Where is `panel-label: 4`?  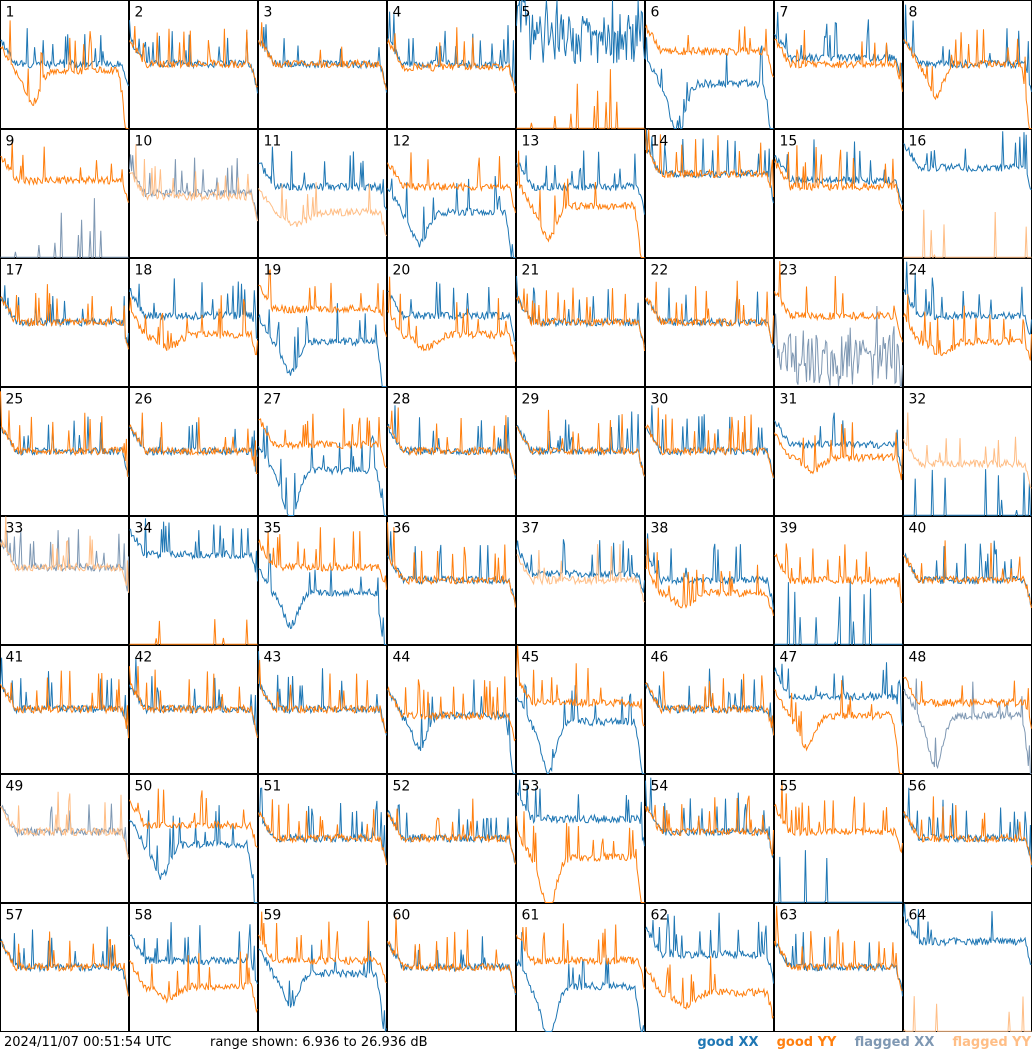
panel-label: 4 is located at coordinates (397, 13).